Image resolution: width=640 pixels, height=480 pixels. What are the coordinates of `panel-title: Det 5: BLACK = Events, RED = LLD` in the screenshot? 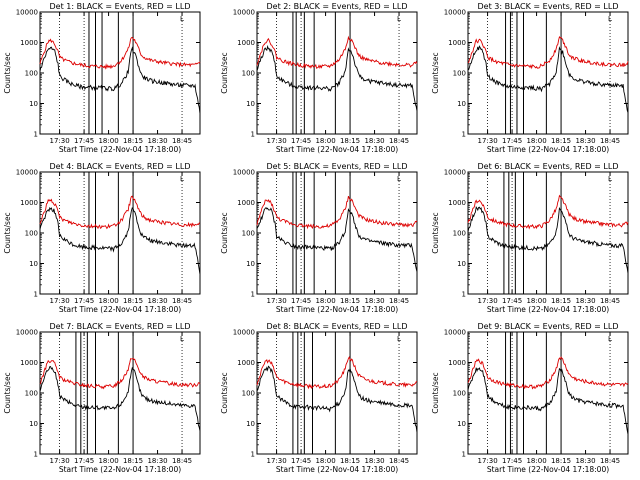 It's located at (337, 166).